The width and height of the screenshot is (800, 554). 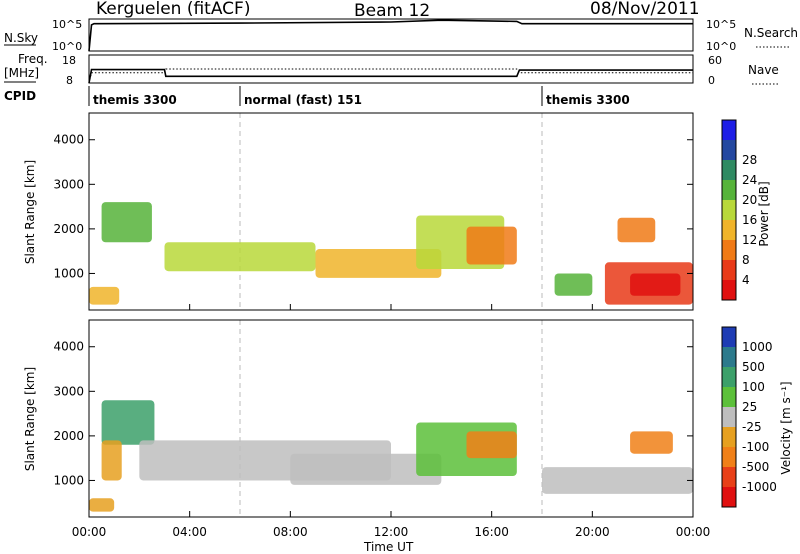 I want to click on nsky-tick-top: 10^5, so click(x=67, y=24).